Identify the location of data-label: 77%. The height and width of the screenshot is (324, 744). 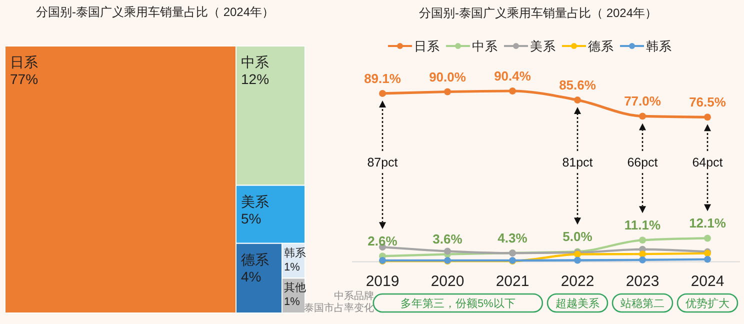
(24, 79).